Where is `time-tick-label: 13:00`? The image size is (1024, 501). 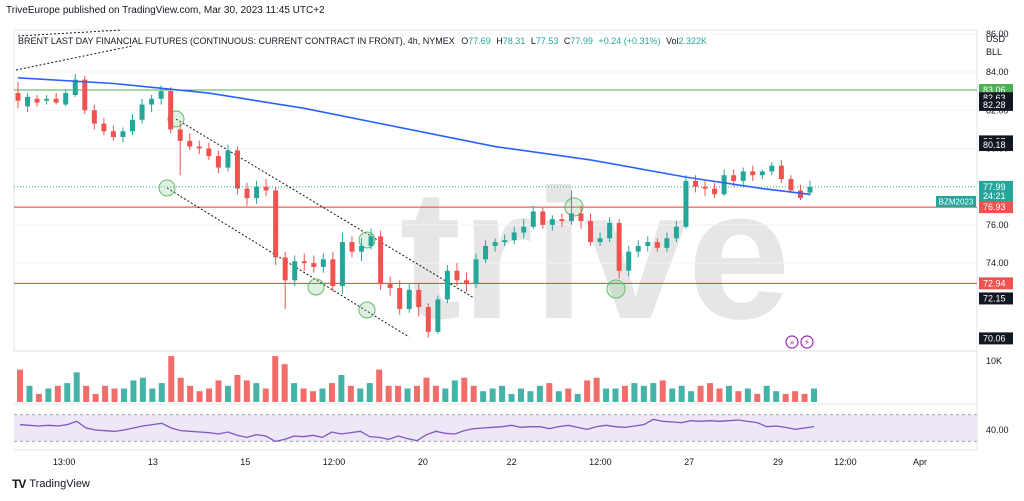
time-tick-label: 13:00 is located at coordinates (64, 462).